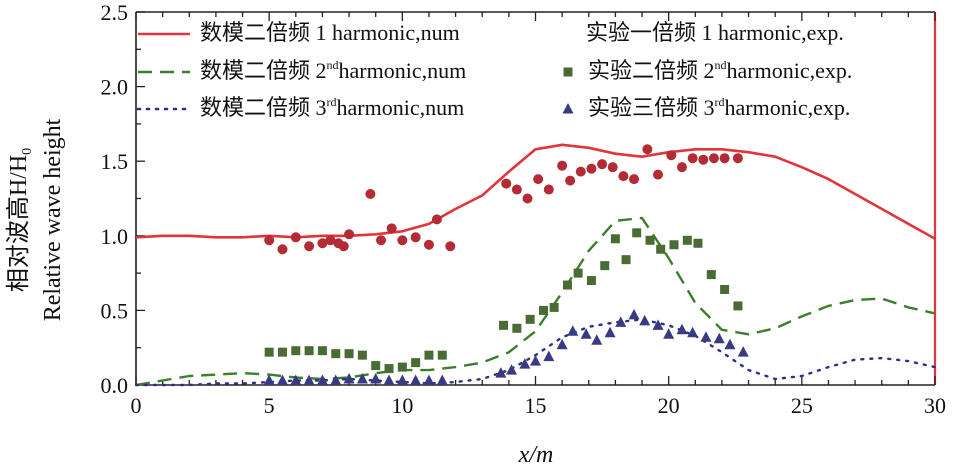 The image size is (955, 467). I want to click on y-axis-title-cn-group: 相对波高H/H0, so click(20, 220).